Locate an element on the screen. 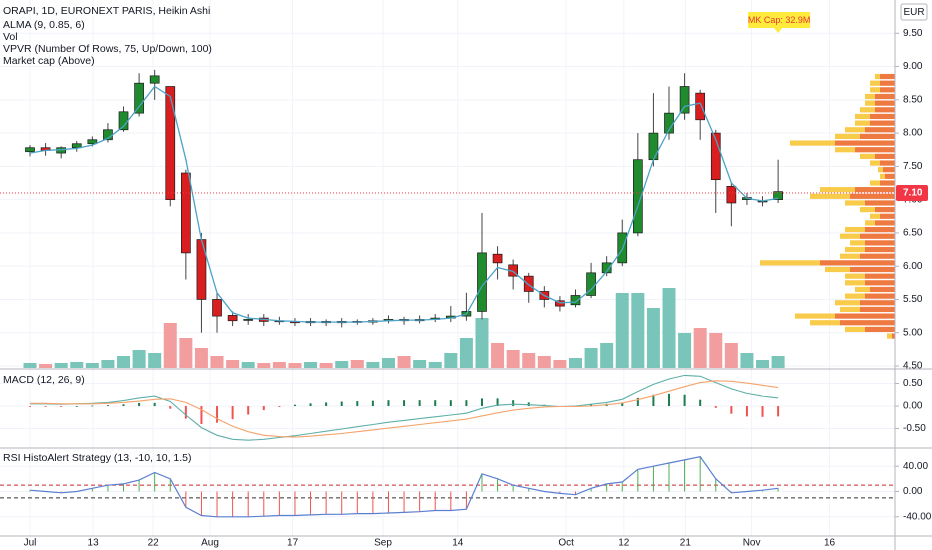  indicator-label: Market cap (Above) is located at coordinates (49, 61).